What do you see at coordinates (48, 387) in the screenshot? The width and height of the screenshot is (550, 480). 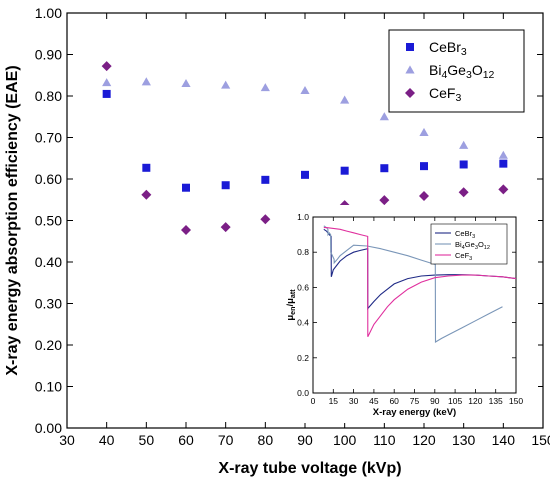 I see `y-tick-label: 0.10` at bounding box center [48, 387].